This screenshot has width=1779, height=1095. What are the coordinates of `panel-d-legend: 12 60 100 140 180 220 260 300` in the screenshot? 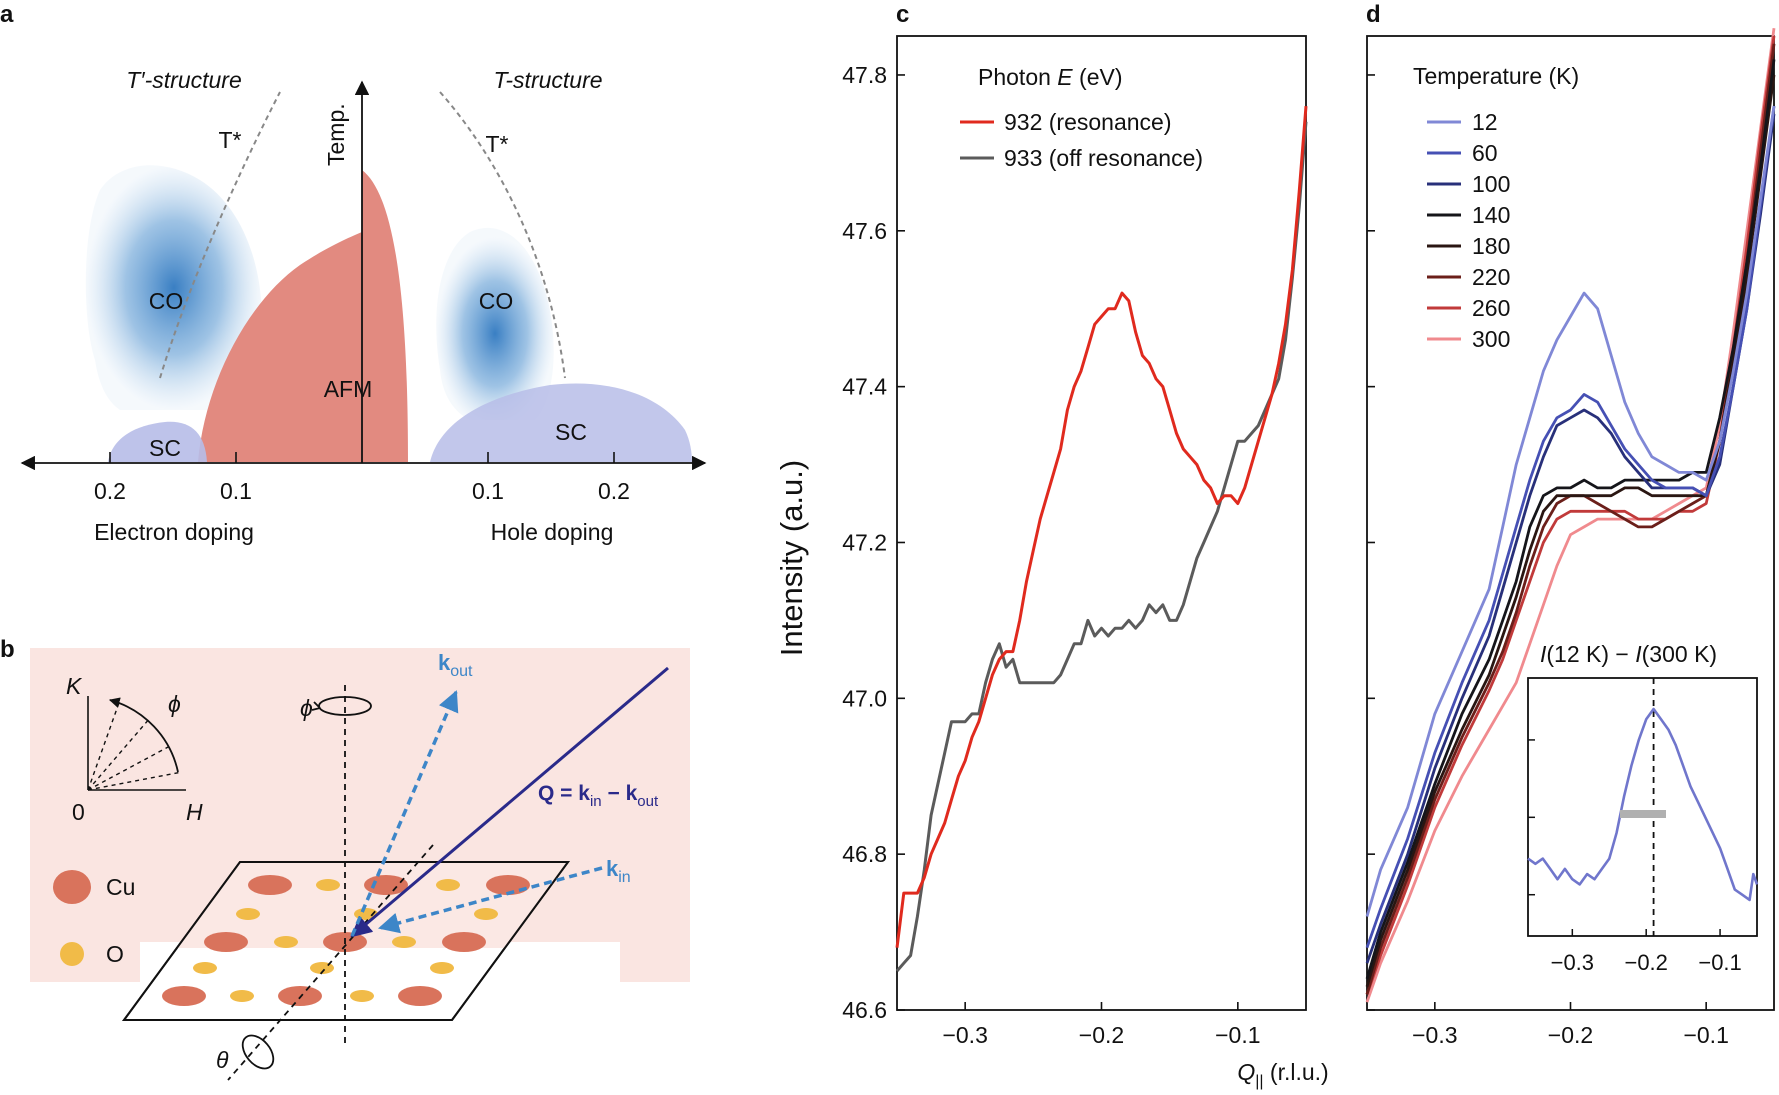 It's located at (1468, 230).